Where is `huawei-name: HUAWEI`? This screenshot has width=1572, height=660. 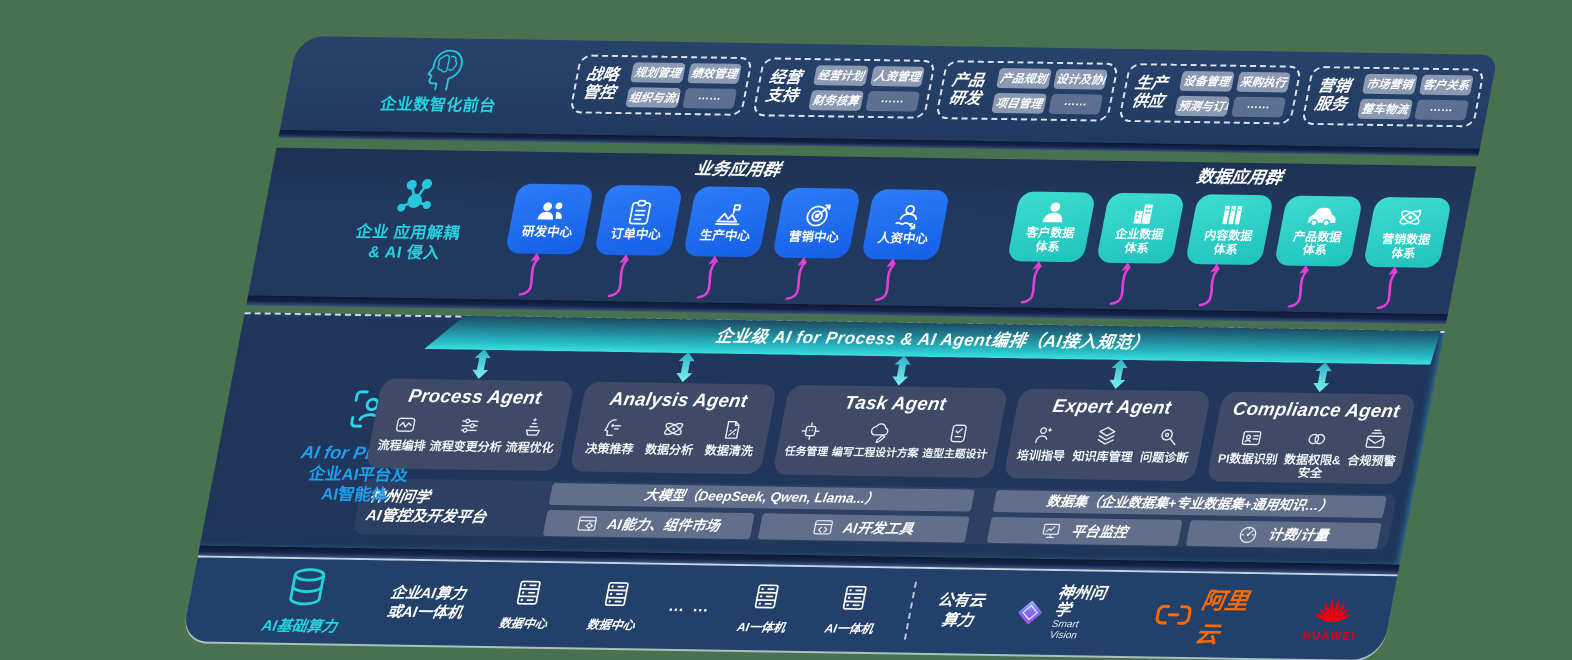 huawei-name: HUAWEI is located at coordinates (1329, 636).